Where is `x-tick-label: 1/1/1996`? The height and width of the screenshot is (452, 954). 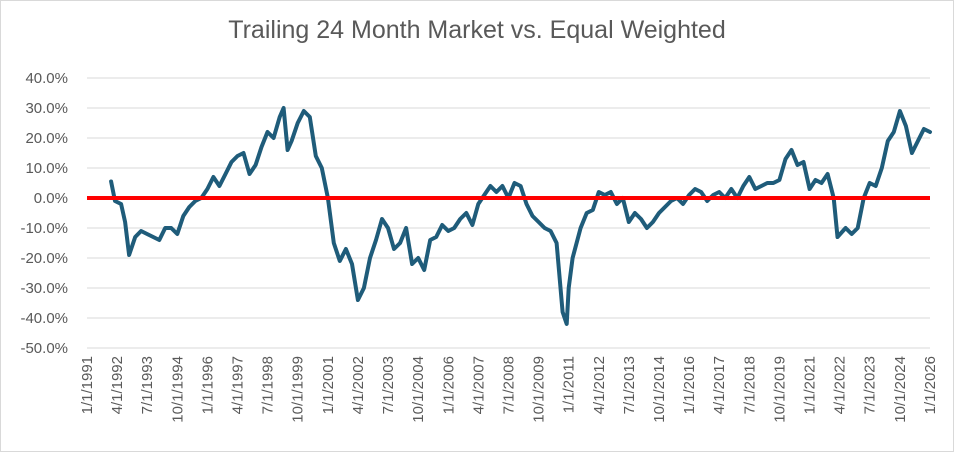 x-tick-label: 1/1/1996 is located at coordinates (207, 385).